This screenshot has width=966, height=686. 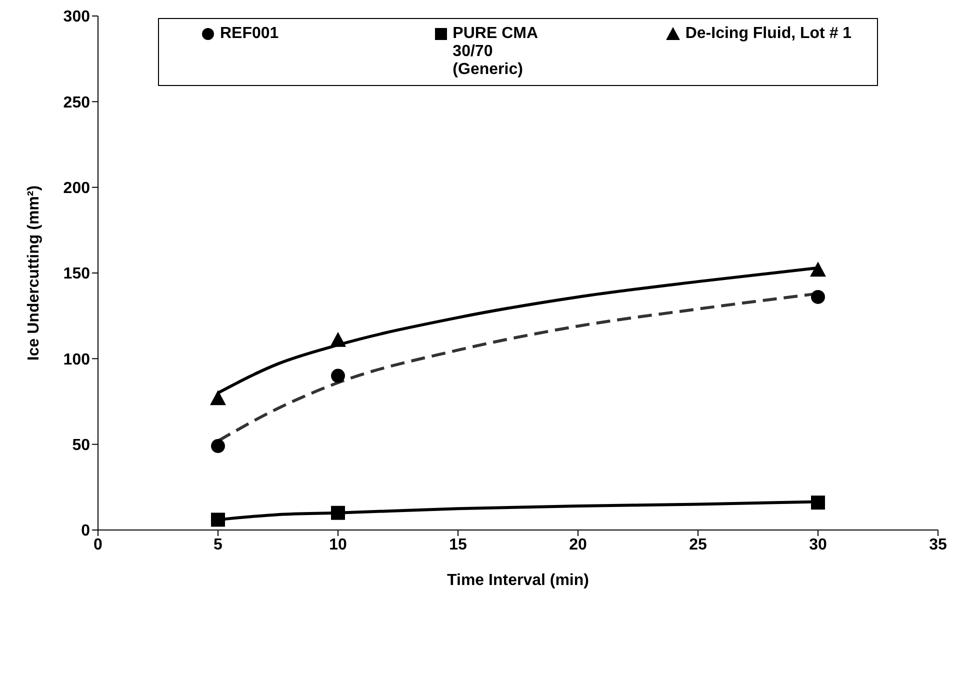 What do you see at coordinates (338, 545) in the screenshot?
I see `x-tick-label: 10` at bounding box center [338, 545].